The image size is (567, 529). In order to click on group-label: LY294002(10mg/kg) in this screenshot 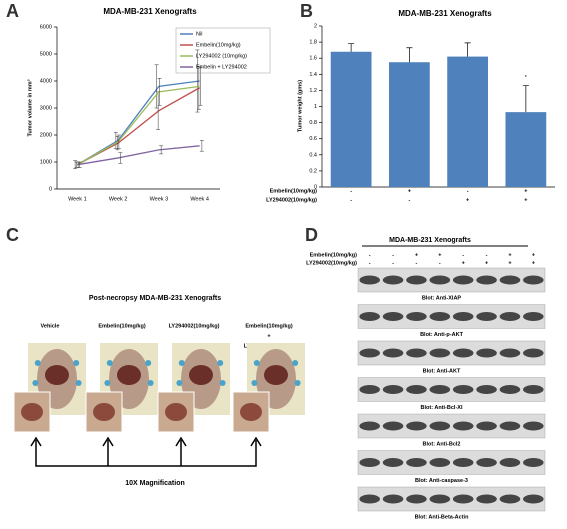, I will do `click(194, 326)`.